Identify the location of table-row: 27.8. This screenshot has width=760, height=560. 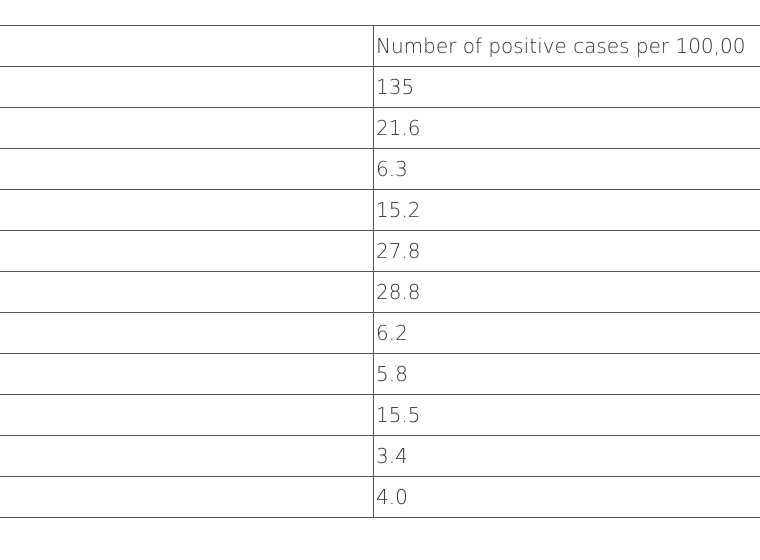
(380, 251).